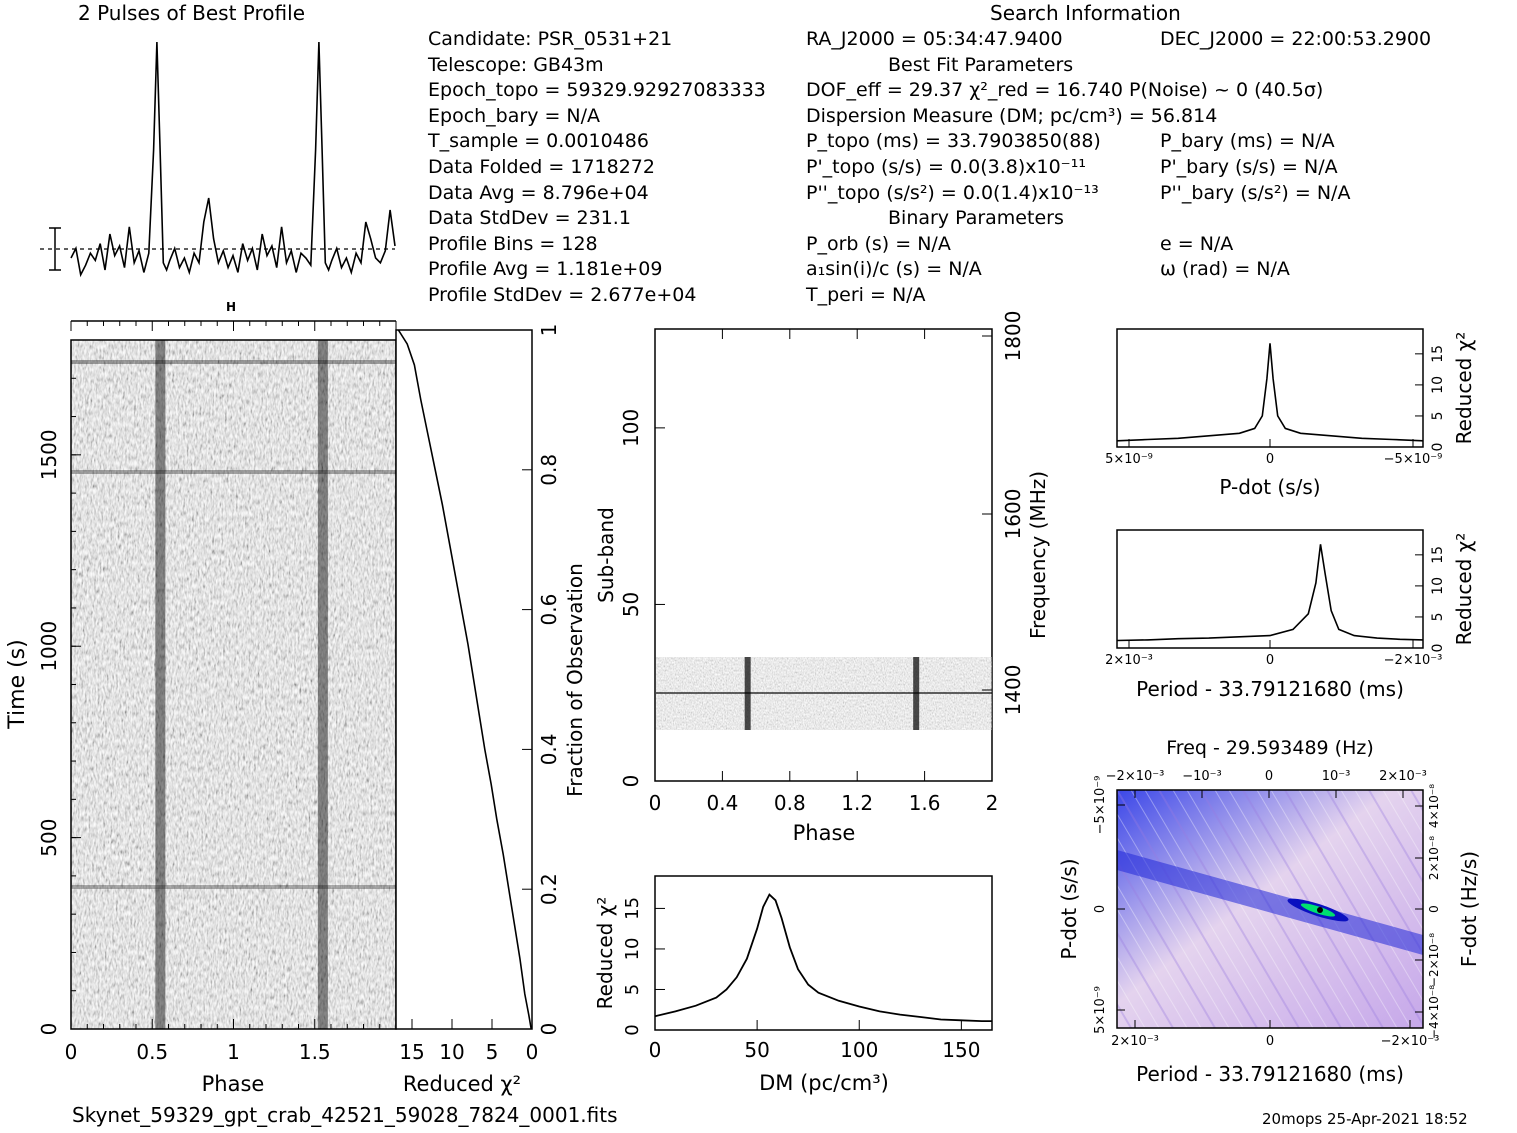  I want to click on tc-ytick-label: 0, so click(549, 1029).